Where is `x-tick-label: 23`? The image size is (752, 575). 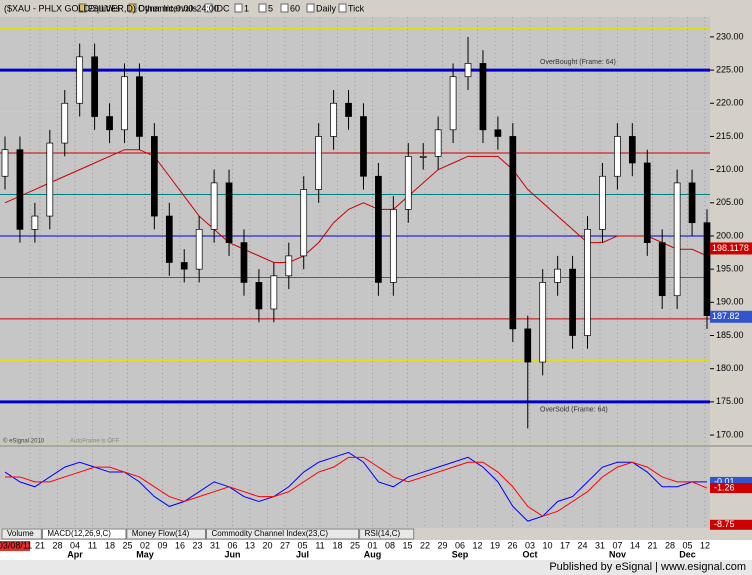
x-tick-label: 23 is located at coordinates (197, 545).